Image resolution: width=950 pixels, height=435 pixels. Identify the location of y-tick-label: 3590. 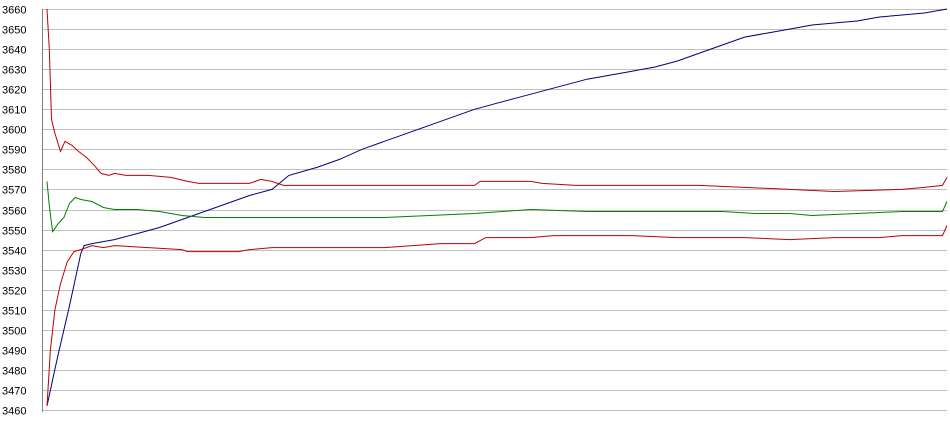
(14, 151).